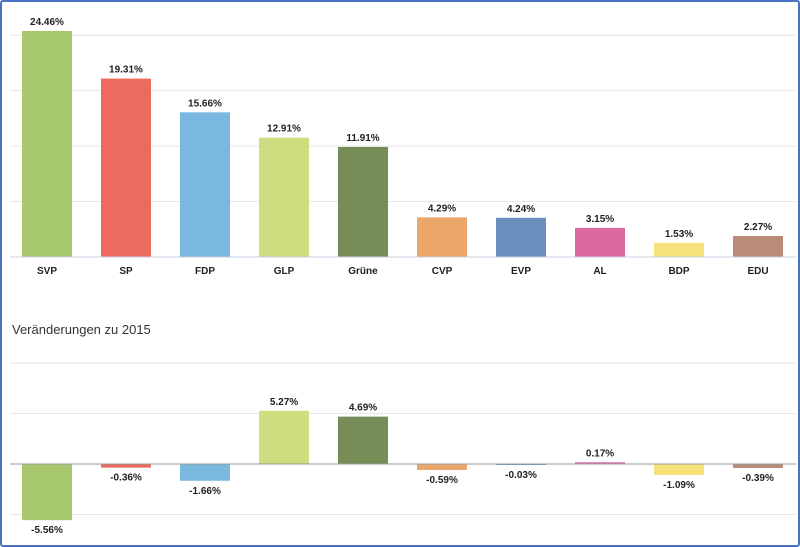 The image size is (800, 547). Describe the element at coordinates (47, 144) in the screenshot. I see `bar-svp` at that location.